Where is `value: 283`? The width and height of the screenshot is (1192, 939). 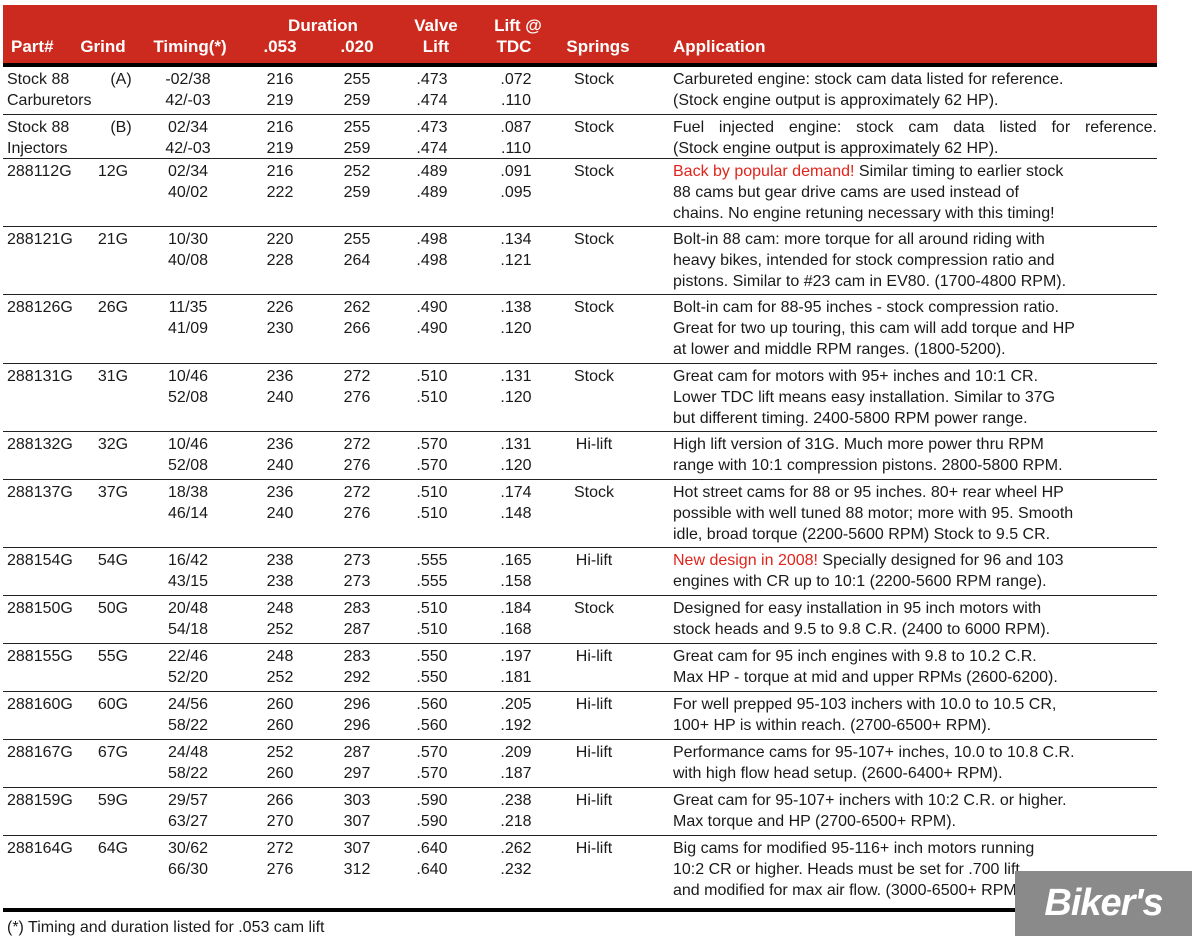
value: 283 is located at coordinates (357, 656).